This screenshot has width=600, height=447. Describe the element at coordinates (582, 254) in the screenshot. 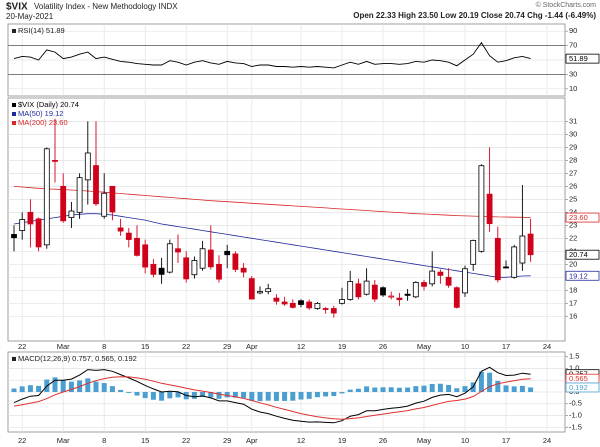

I see `value-tag` at that location.